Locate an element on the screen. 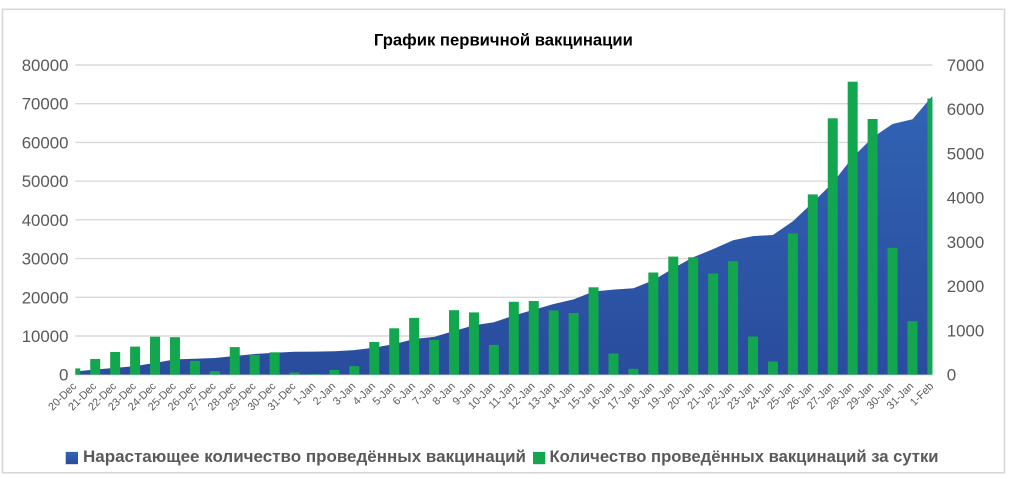 The width and height of the screenshot is (1009, 479). svg-text: 6000 is located at coordinates (966, 109).